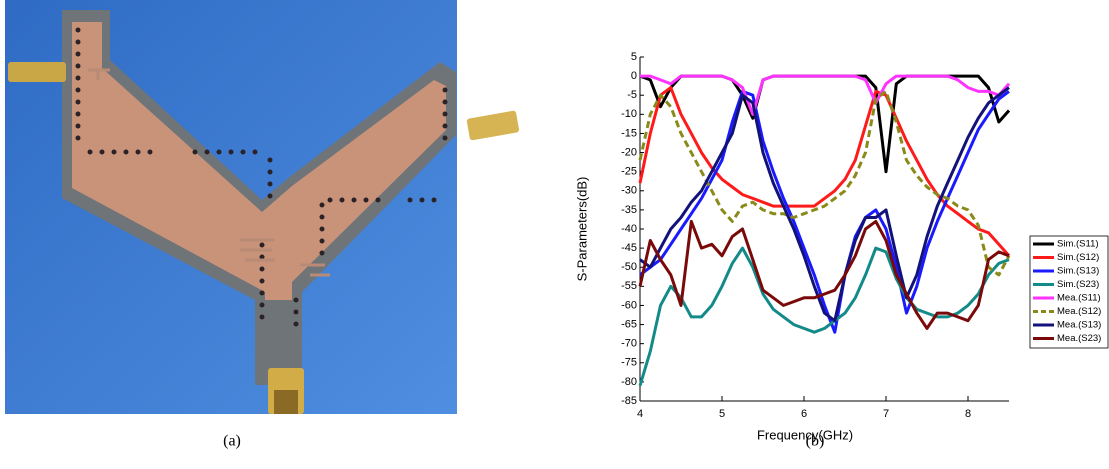 This screenshot has width=1109, height=469. I want to click on y-tick-label: -50, so click(629, 267).